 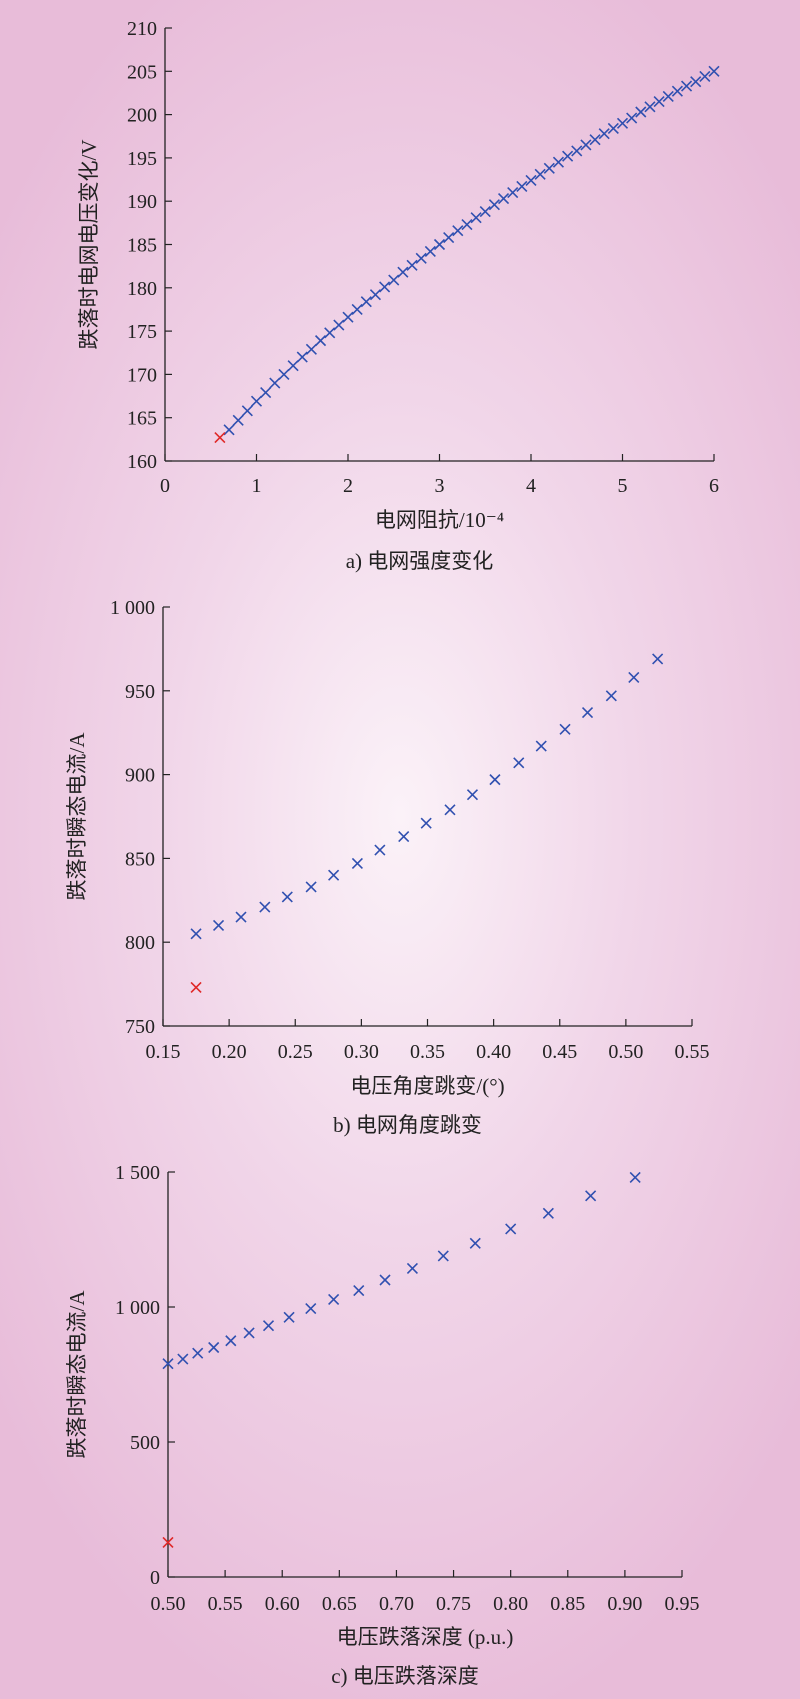 I want to click on y-tick-label: 165, so click(x=142, y=419).